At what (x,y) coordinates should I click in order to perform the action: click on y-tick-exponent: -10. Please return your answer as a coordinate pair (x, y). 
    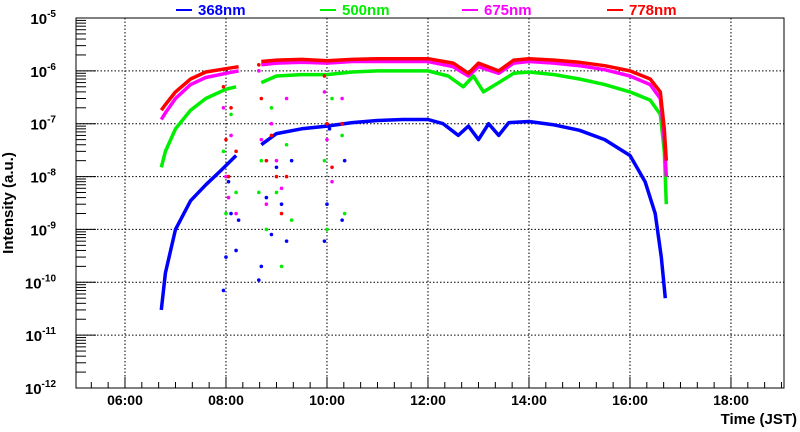
    Looking at the image, I should click on (49, 278).